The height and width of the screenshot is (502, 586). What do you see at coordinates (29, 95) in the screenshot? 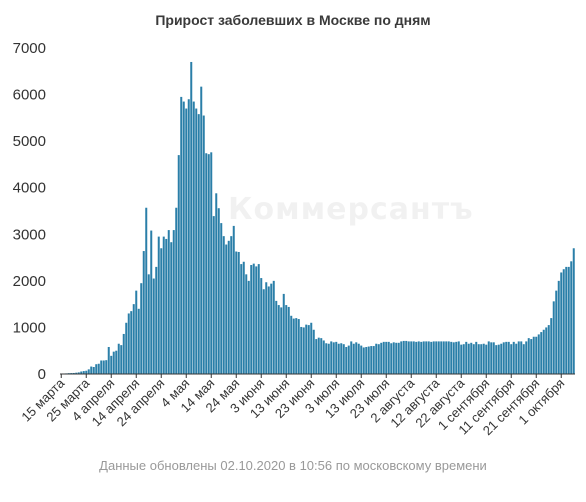
I see `y-tick-label: 6000` at bounding box center [29, 95].